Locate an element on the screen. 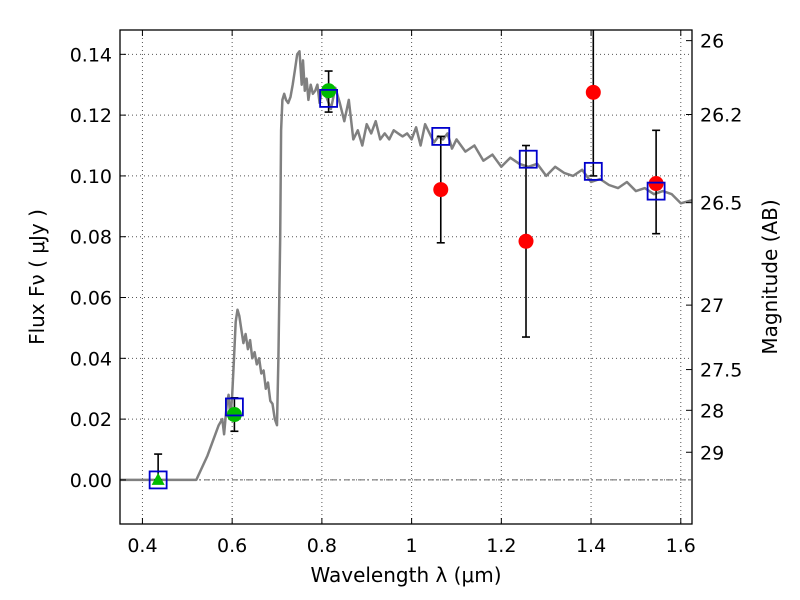  y-tick-label: 0.00 is located at coordinates (91, 481).